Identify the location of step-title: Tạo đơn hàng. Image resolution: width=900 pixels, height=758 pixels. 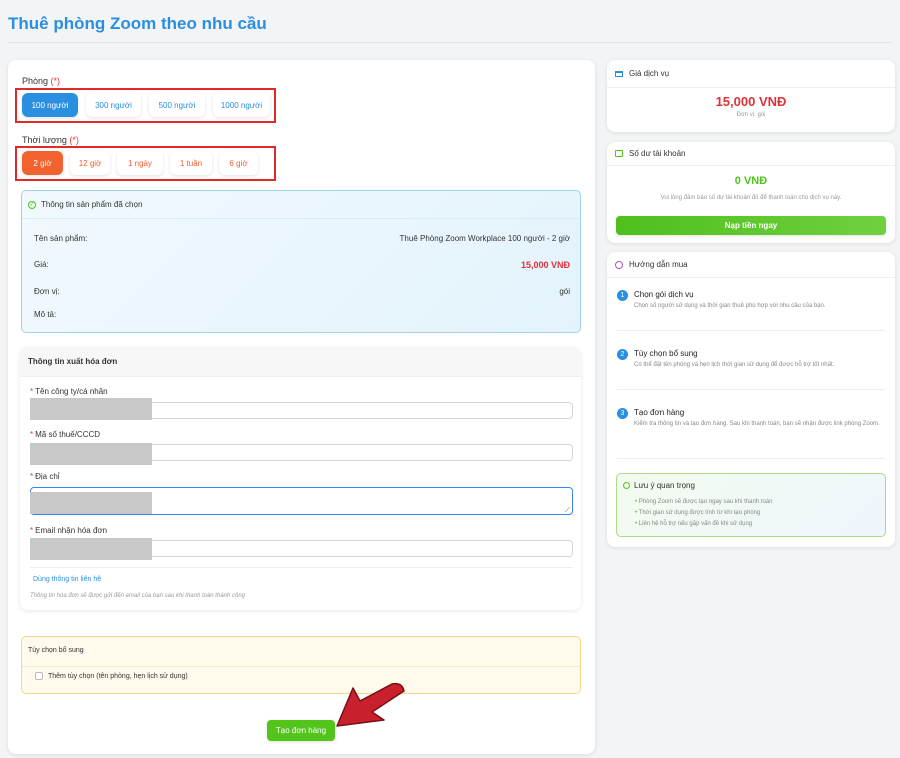
(659, 412).